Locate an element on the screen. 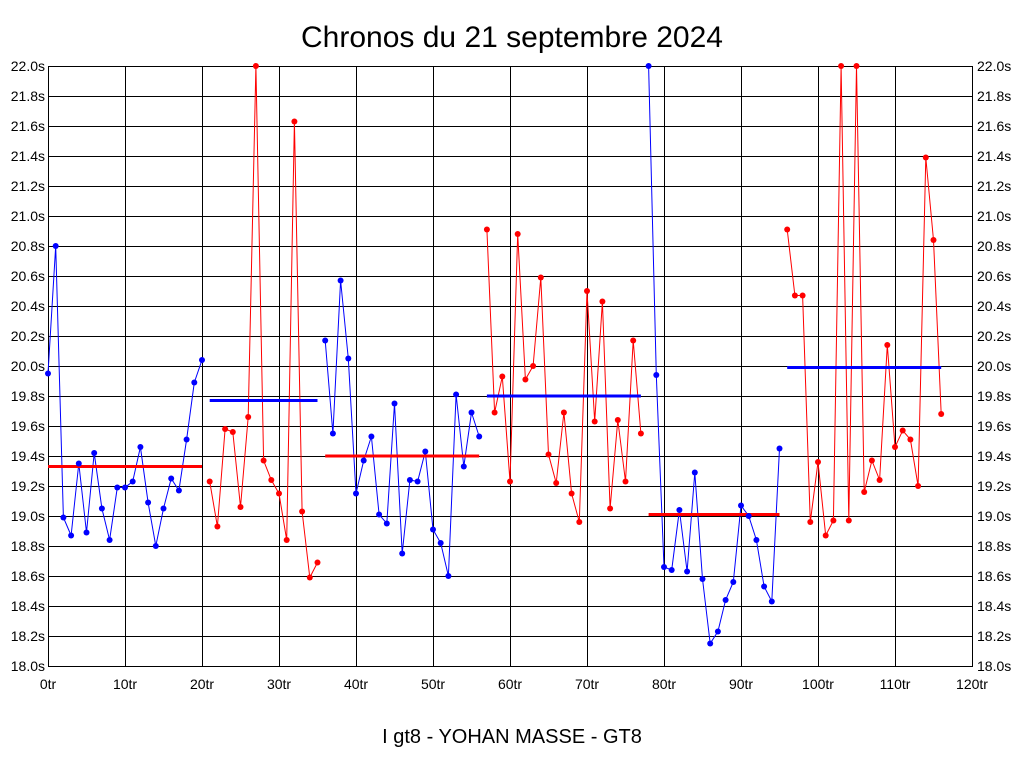 The image size is (1024, 768). y-tick-label-left: 18.2s is located at coordinates (28, 636).